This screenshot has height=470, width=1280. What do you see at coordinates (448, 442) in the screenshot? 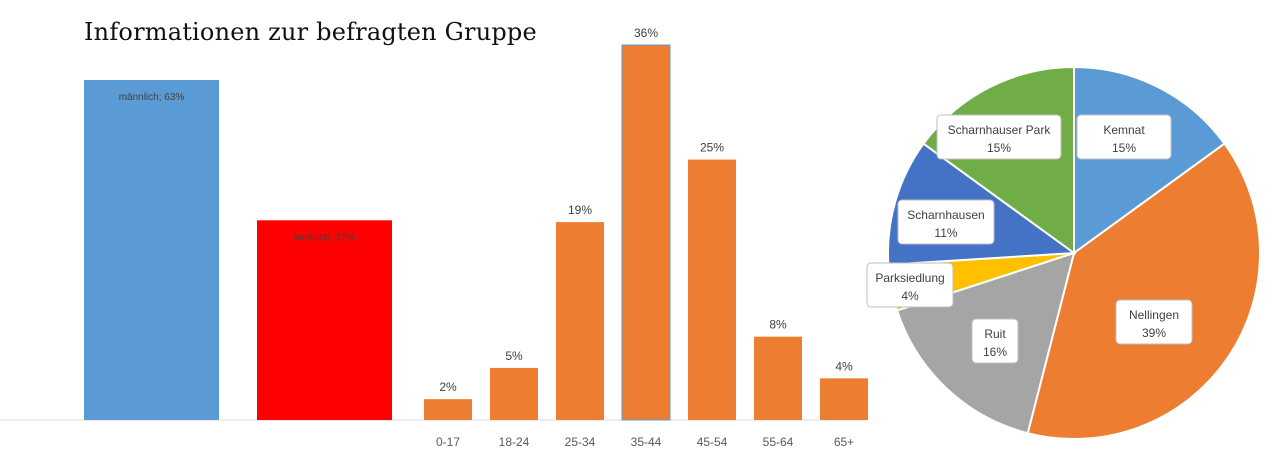
I see `age-category-0-17: 0-17` at bounding box center [448, 442].